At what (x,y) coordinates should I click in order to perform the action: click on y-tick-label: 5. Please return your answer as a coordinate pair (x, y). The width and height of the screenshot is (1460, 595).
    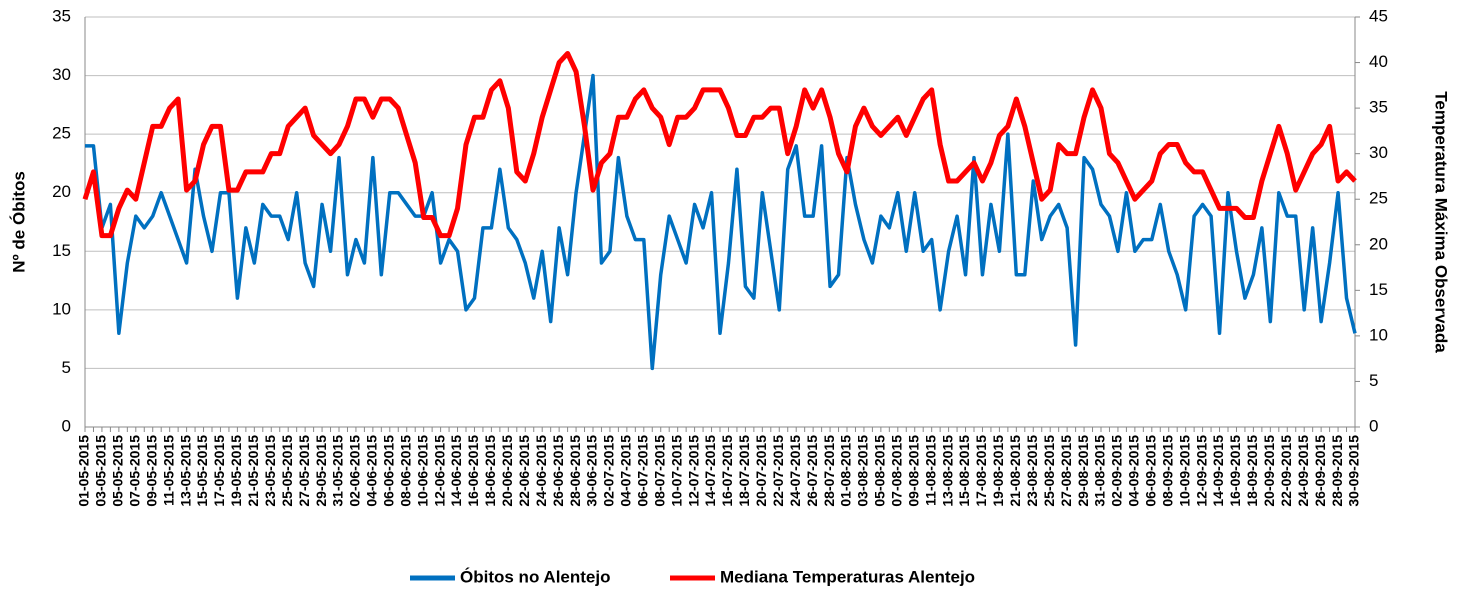
    Looking at the image, I should click on (66, 367).